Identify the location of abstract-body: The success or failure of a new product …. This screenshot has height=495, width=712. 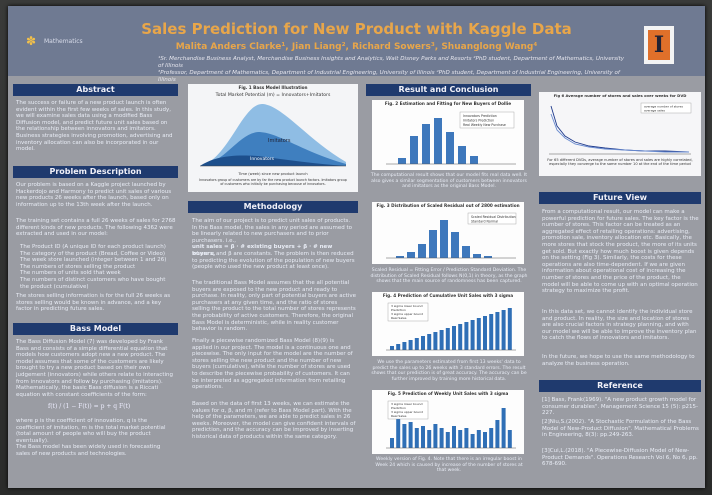
(94, 126).